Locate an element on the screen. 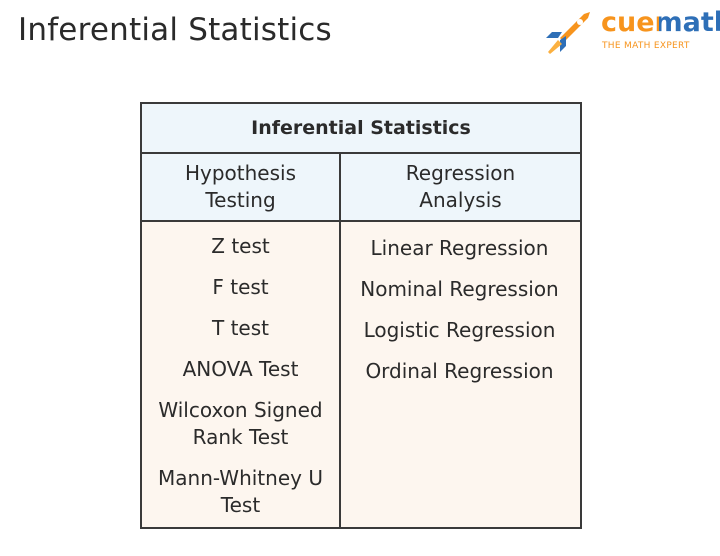 Image resolution: width=720 pixels, height=556 pixels. table-item: Logistic Regression is located at coordinates (459, 330).